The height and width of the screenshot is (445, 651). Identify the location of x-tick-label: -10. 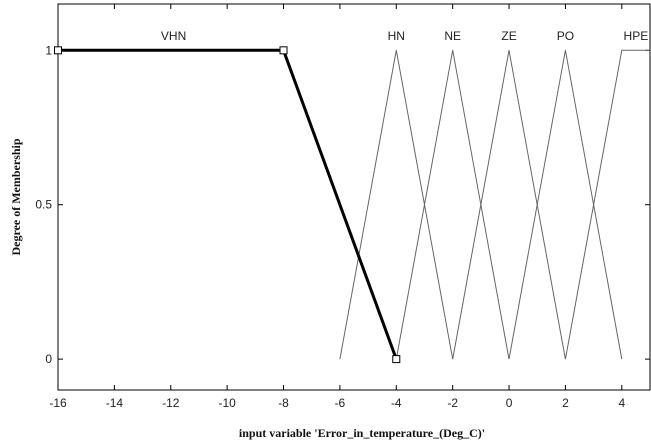
(227, 403).